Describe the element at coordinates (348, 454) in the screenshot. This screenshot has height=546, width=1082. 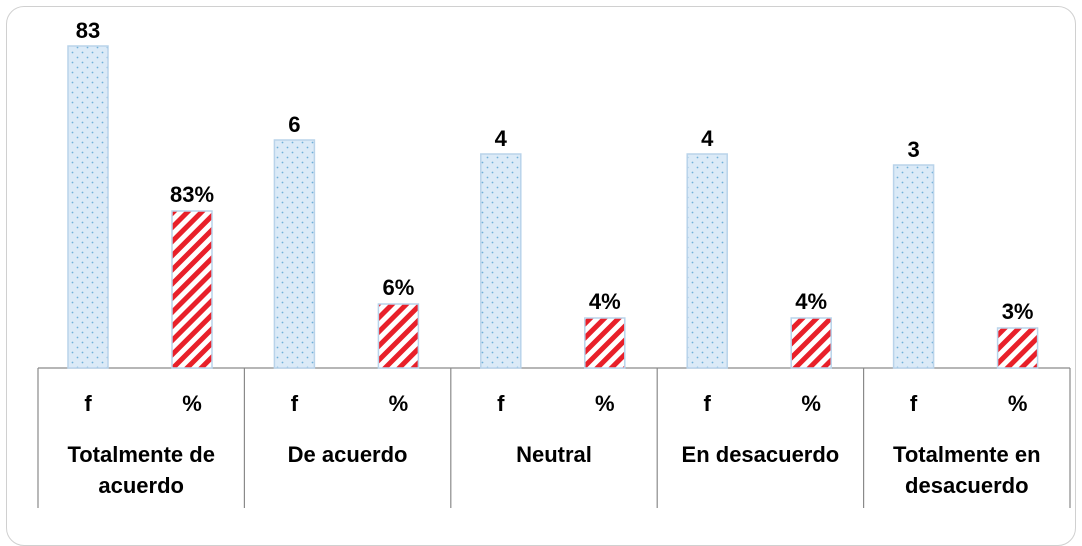
I see `category-label: De acuerdo` at that location.